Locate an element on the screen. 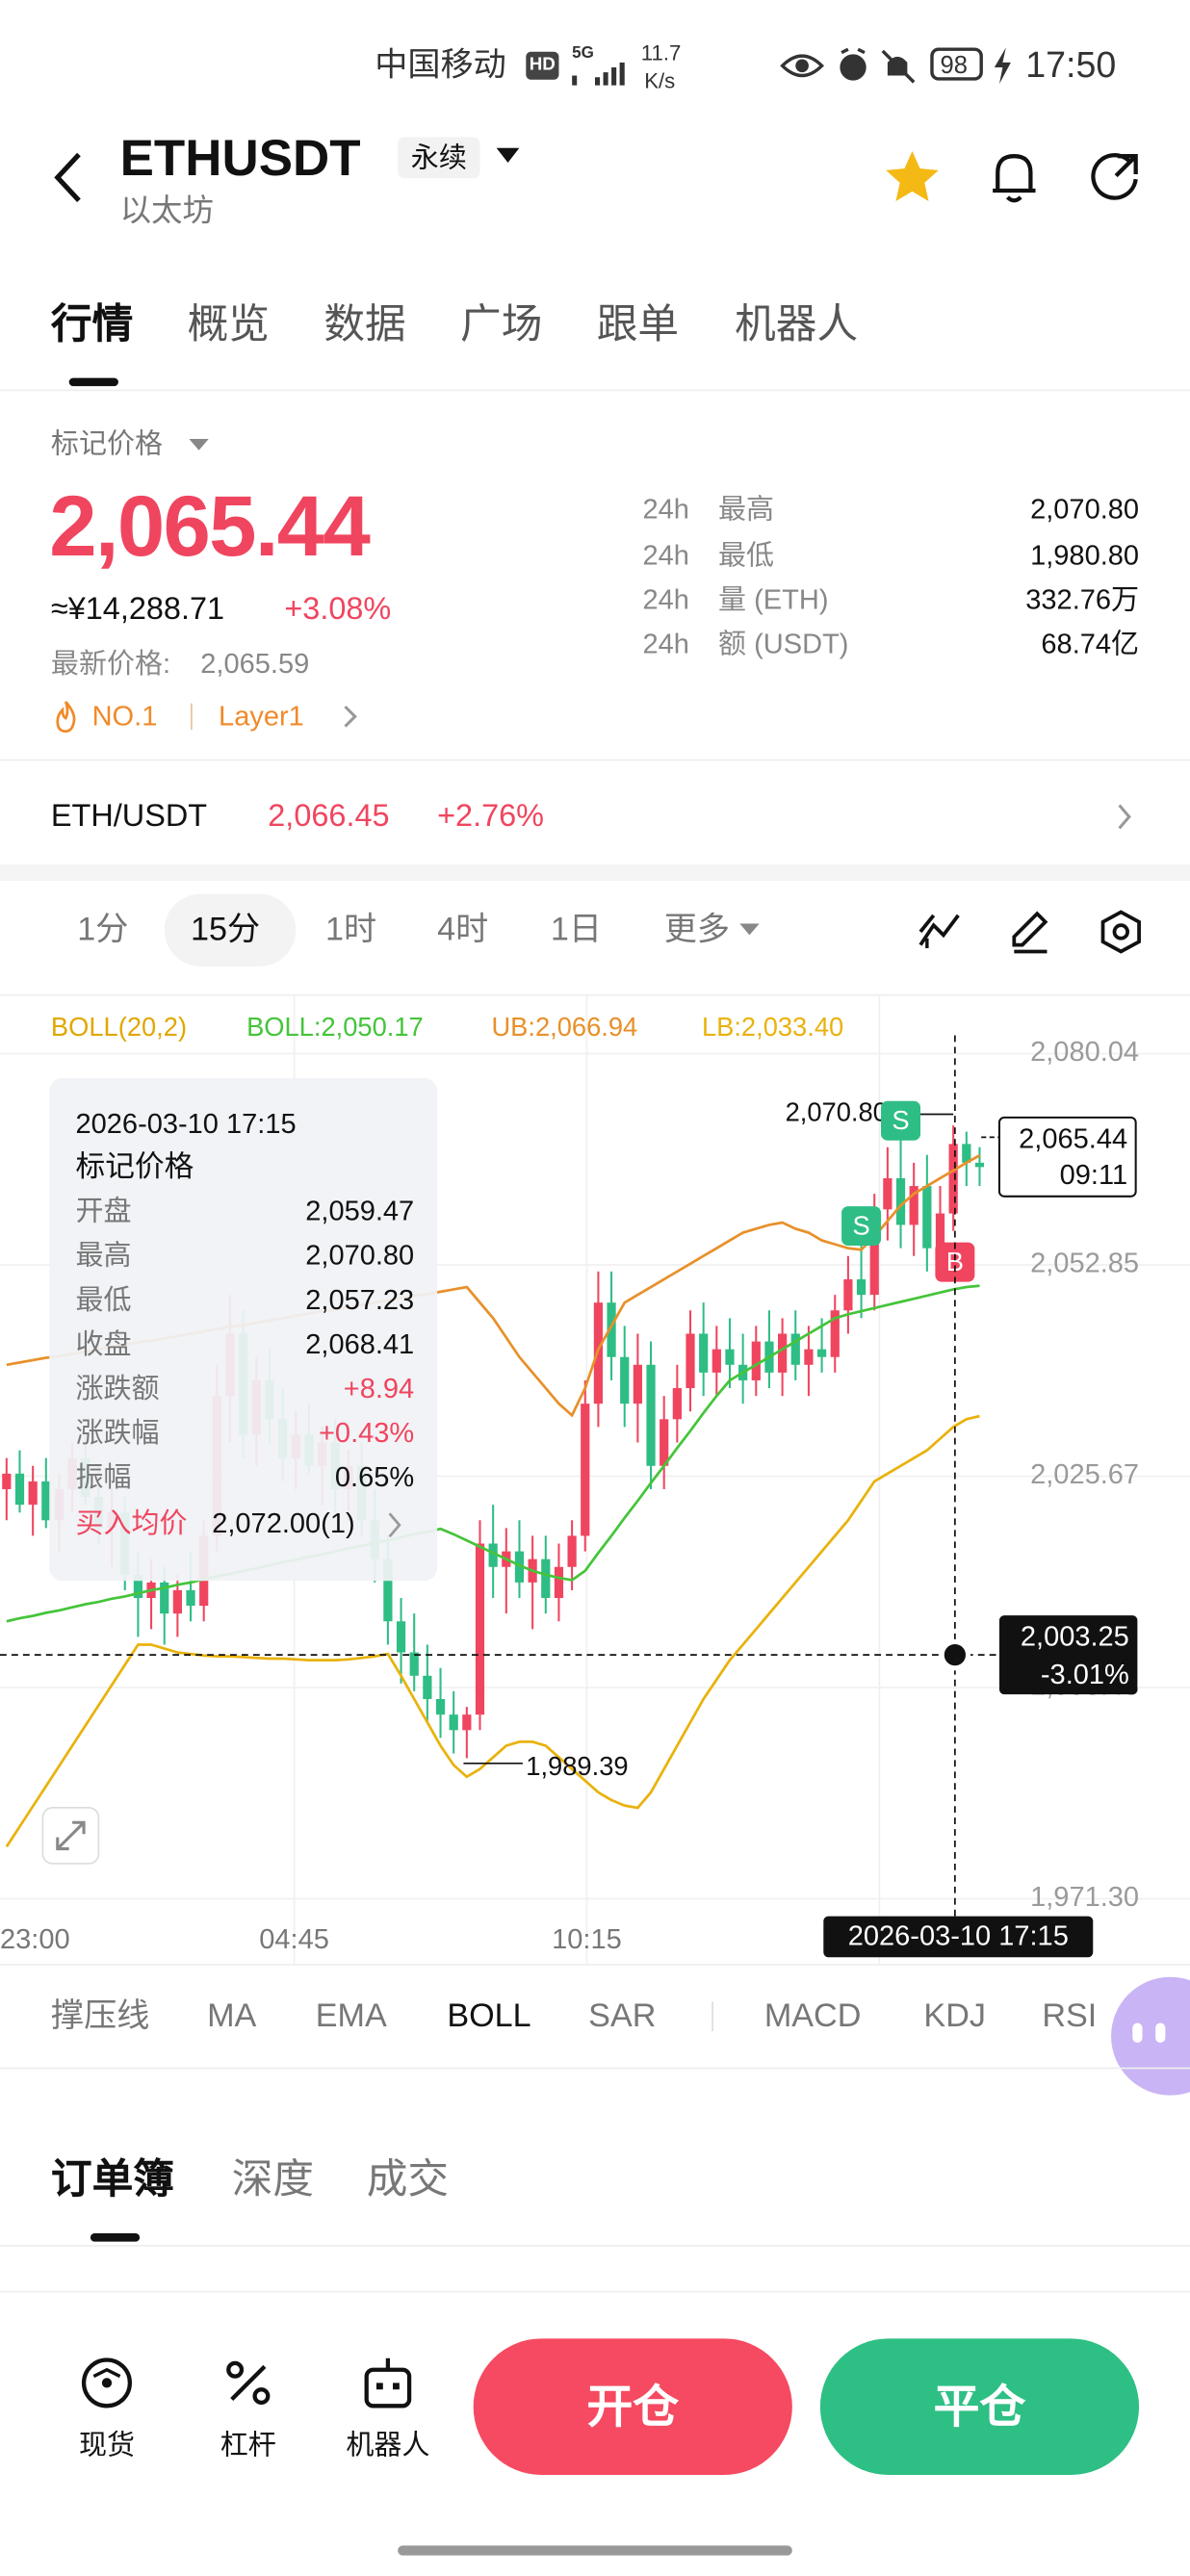 The width and height of the screenshot is (1190, 2576). tooltip-label: 收盘 is located at coordinates (104, 1344).